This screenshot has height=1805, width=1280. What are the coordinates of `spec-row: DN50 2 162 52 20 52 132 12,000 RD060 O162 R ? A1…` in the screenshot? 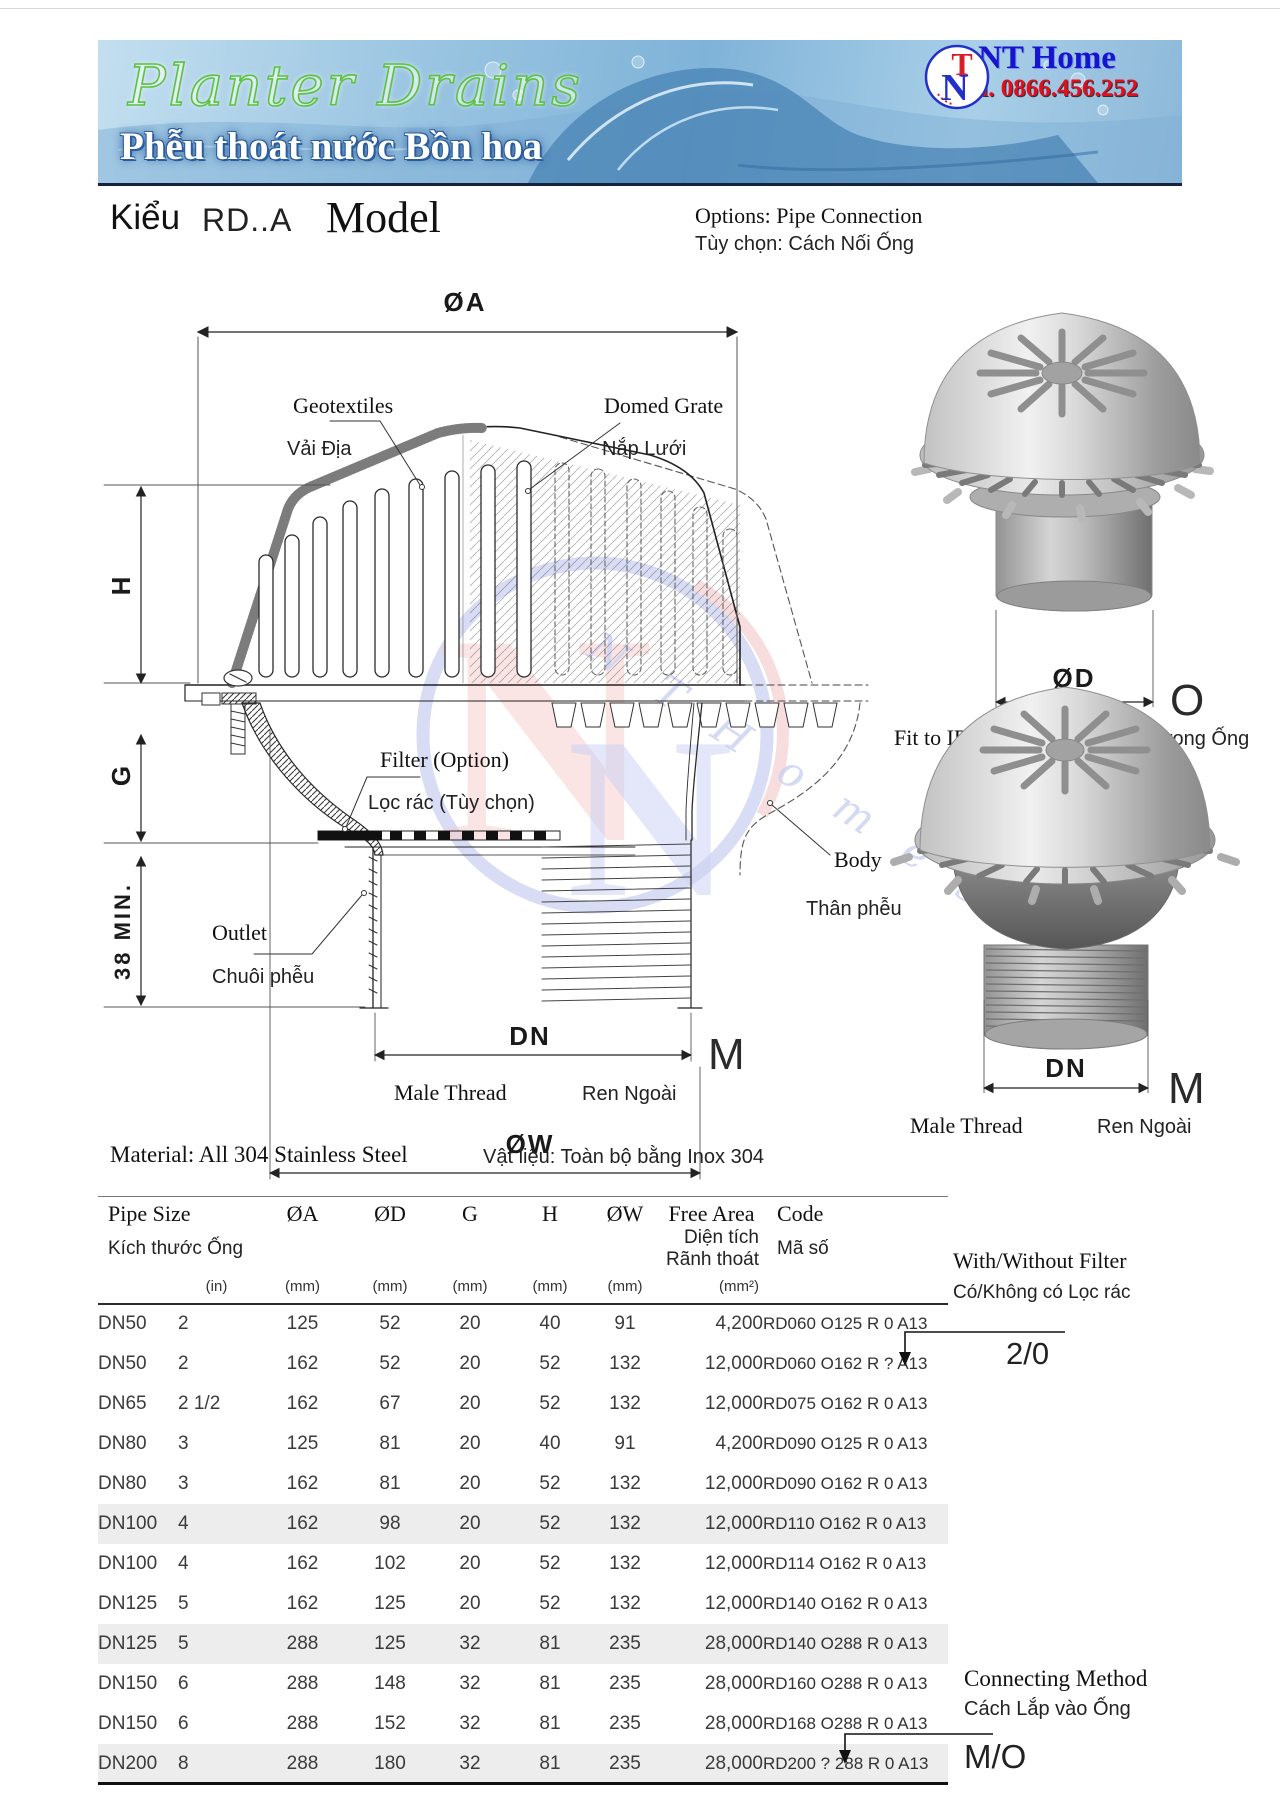 It's located at (523, 1364).